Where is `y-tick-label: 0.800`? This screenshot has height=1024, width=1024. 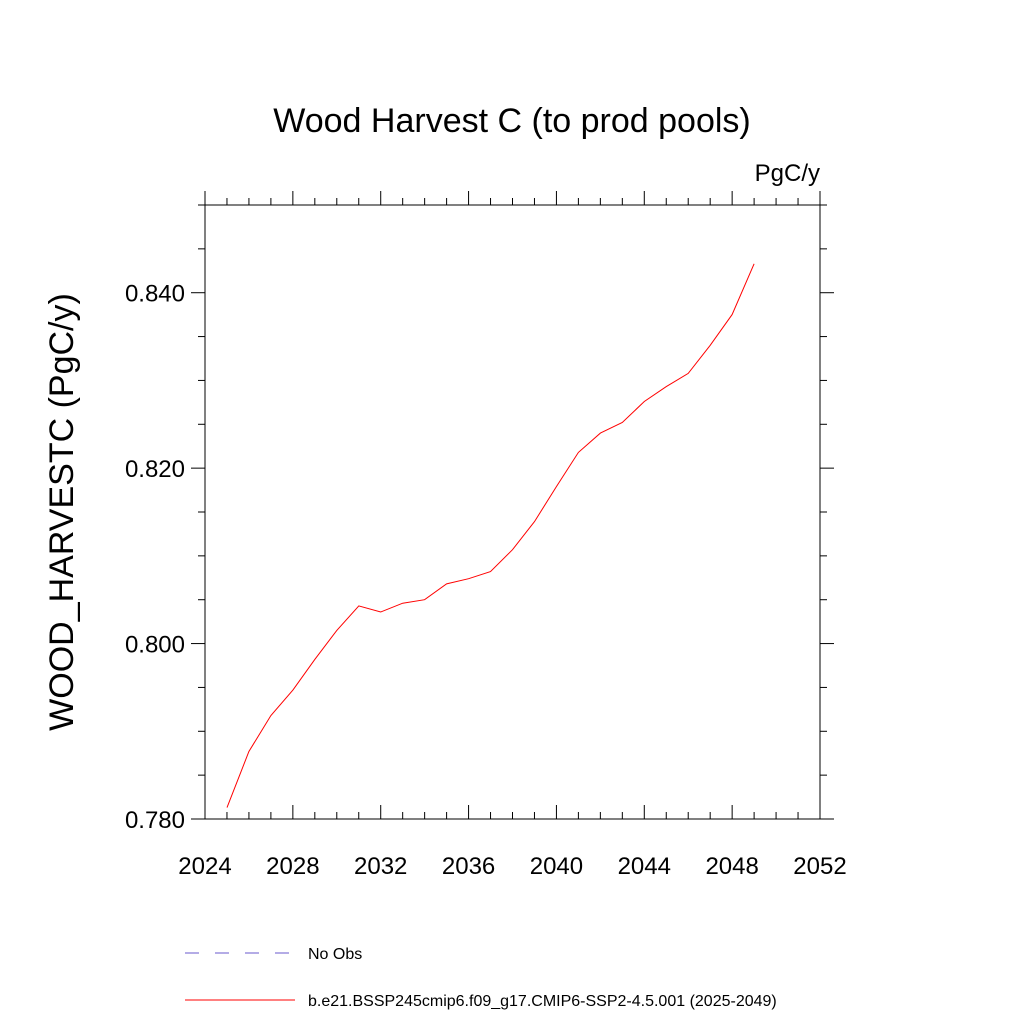
y-tick-label: 0.800 is located at coordinates (155, 645).